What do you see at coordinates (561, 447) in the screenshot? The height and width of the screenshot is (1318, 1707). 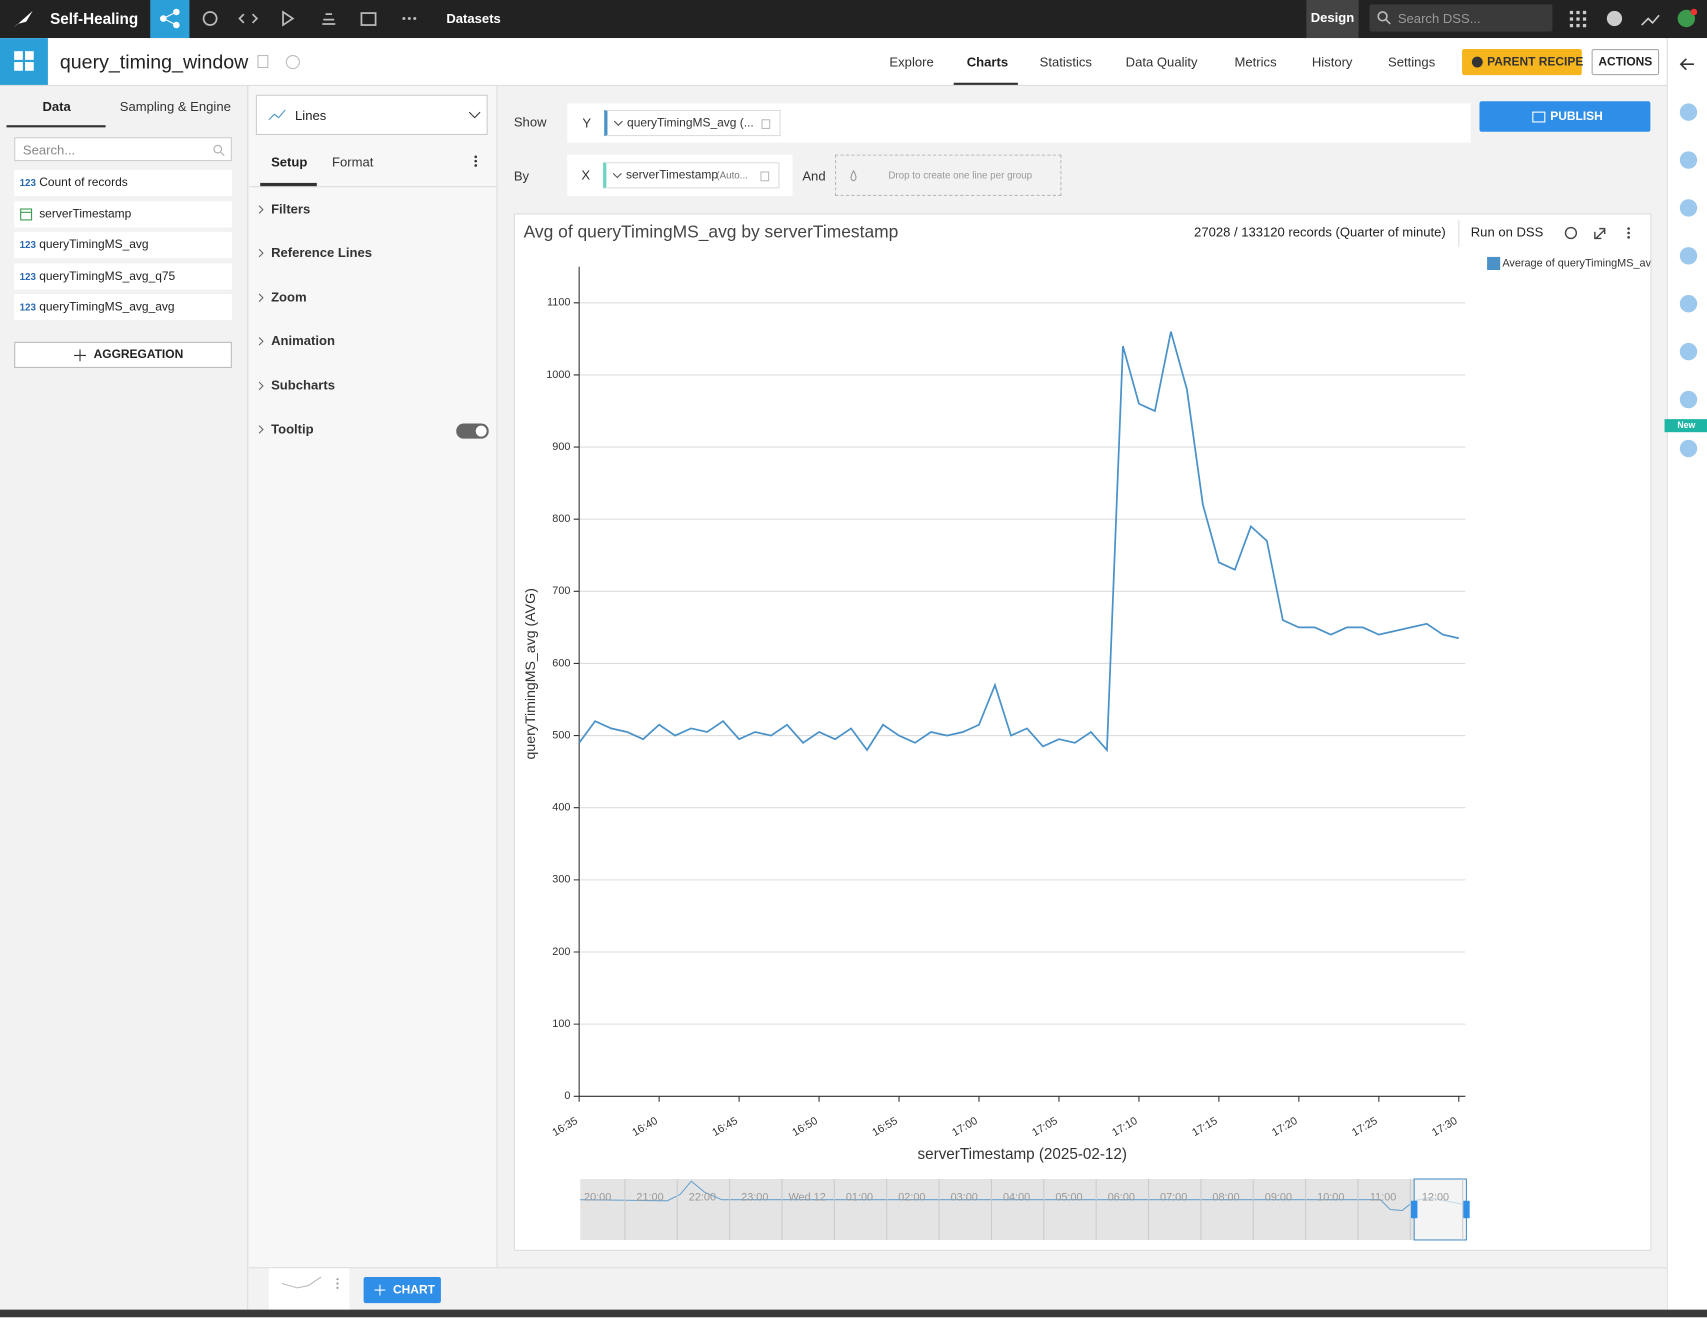 I see `y-tick-label: 900` at bounding box center [561, 447].